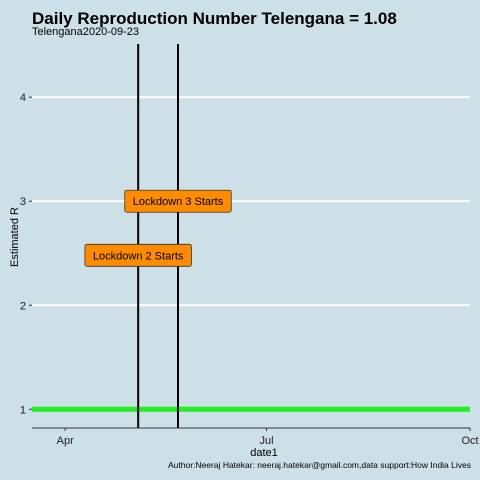 The height and width of the screenshot is (480, 480). I want to click on annotation-label: Lockdown 2 Starts, so click(138, 255).